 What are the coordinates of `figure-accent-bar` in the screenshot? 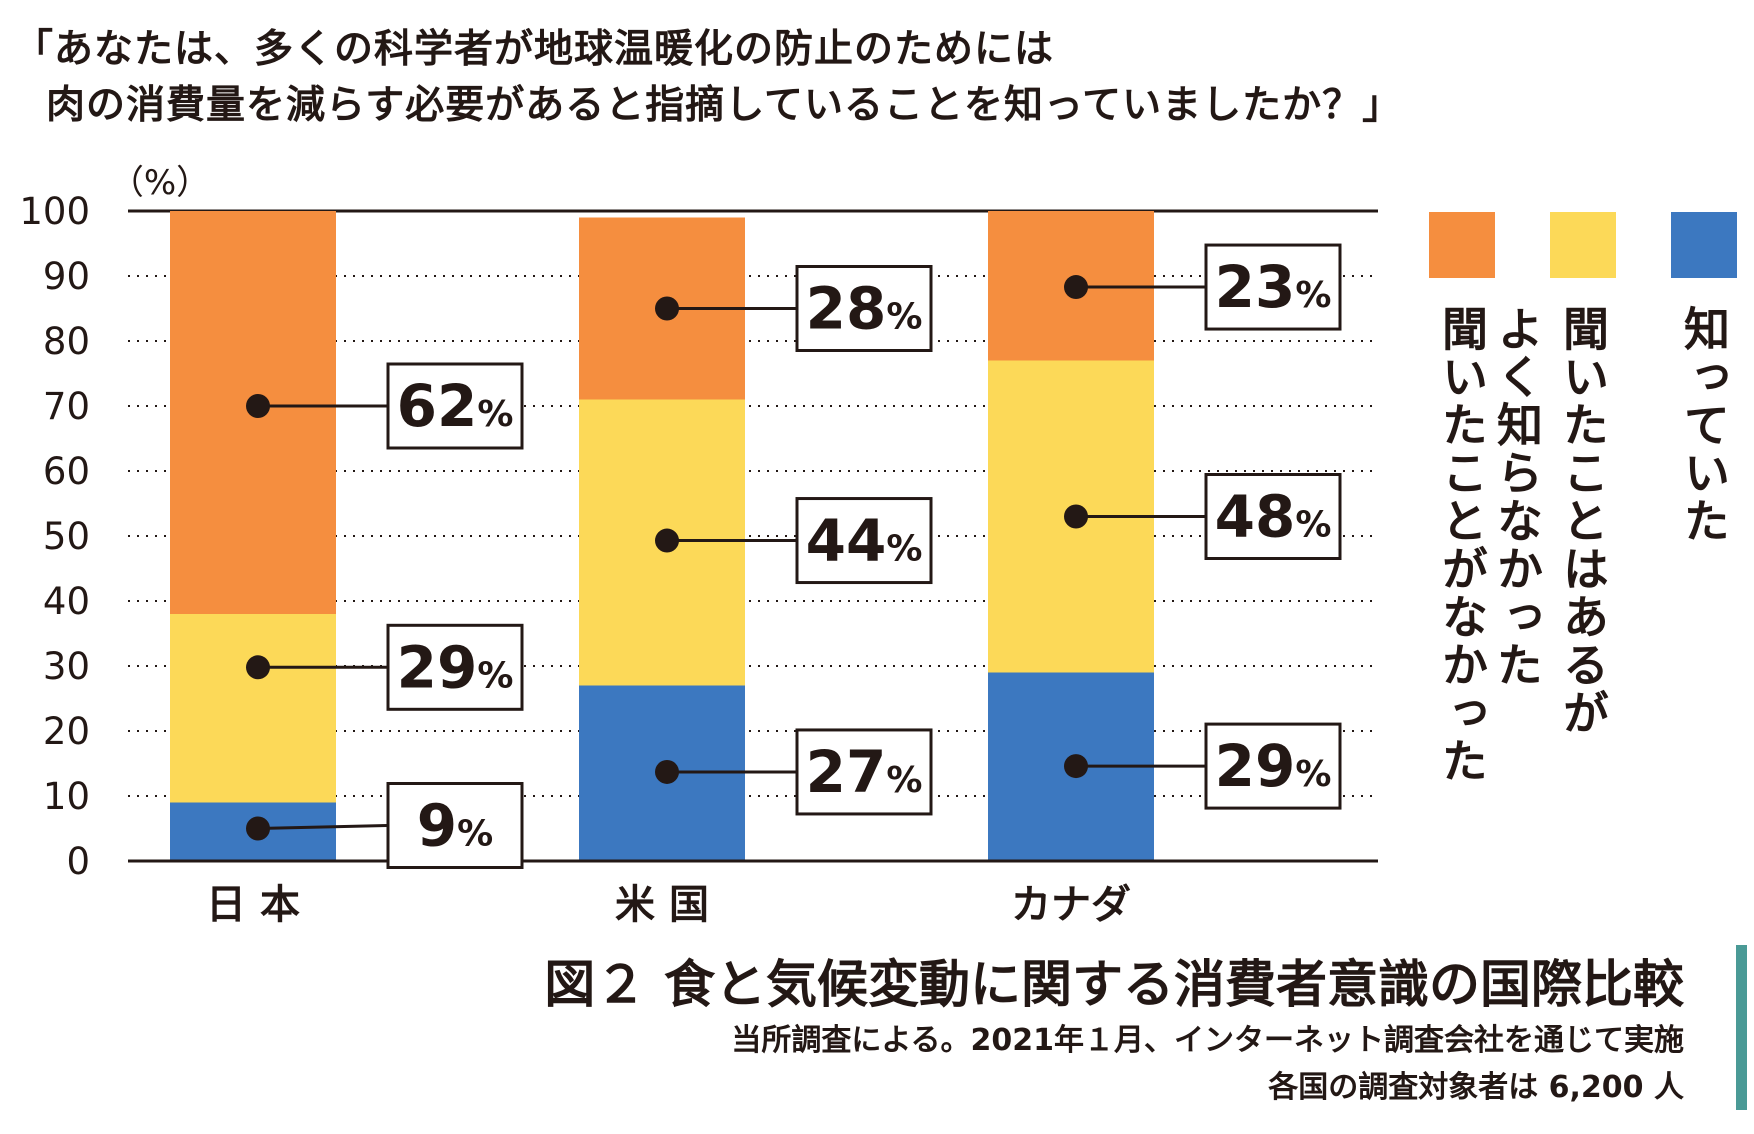 It's located at (1741, 1027).